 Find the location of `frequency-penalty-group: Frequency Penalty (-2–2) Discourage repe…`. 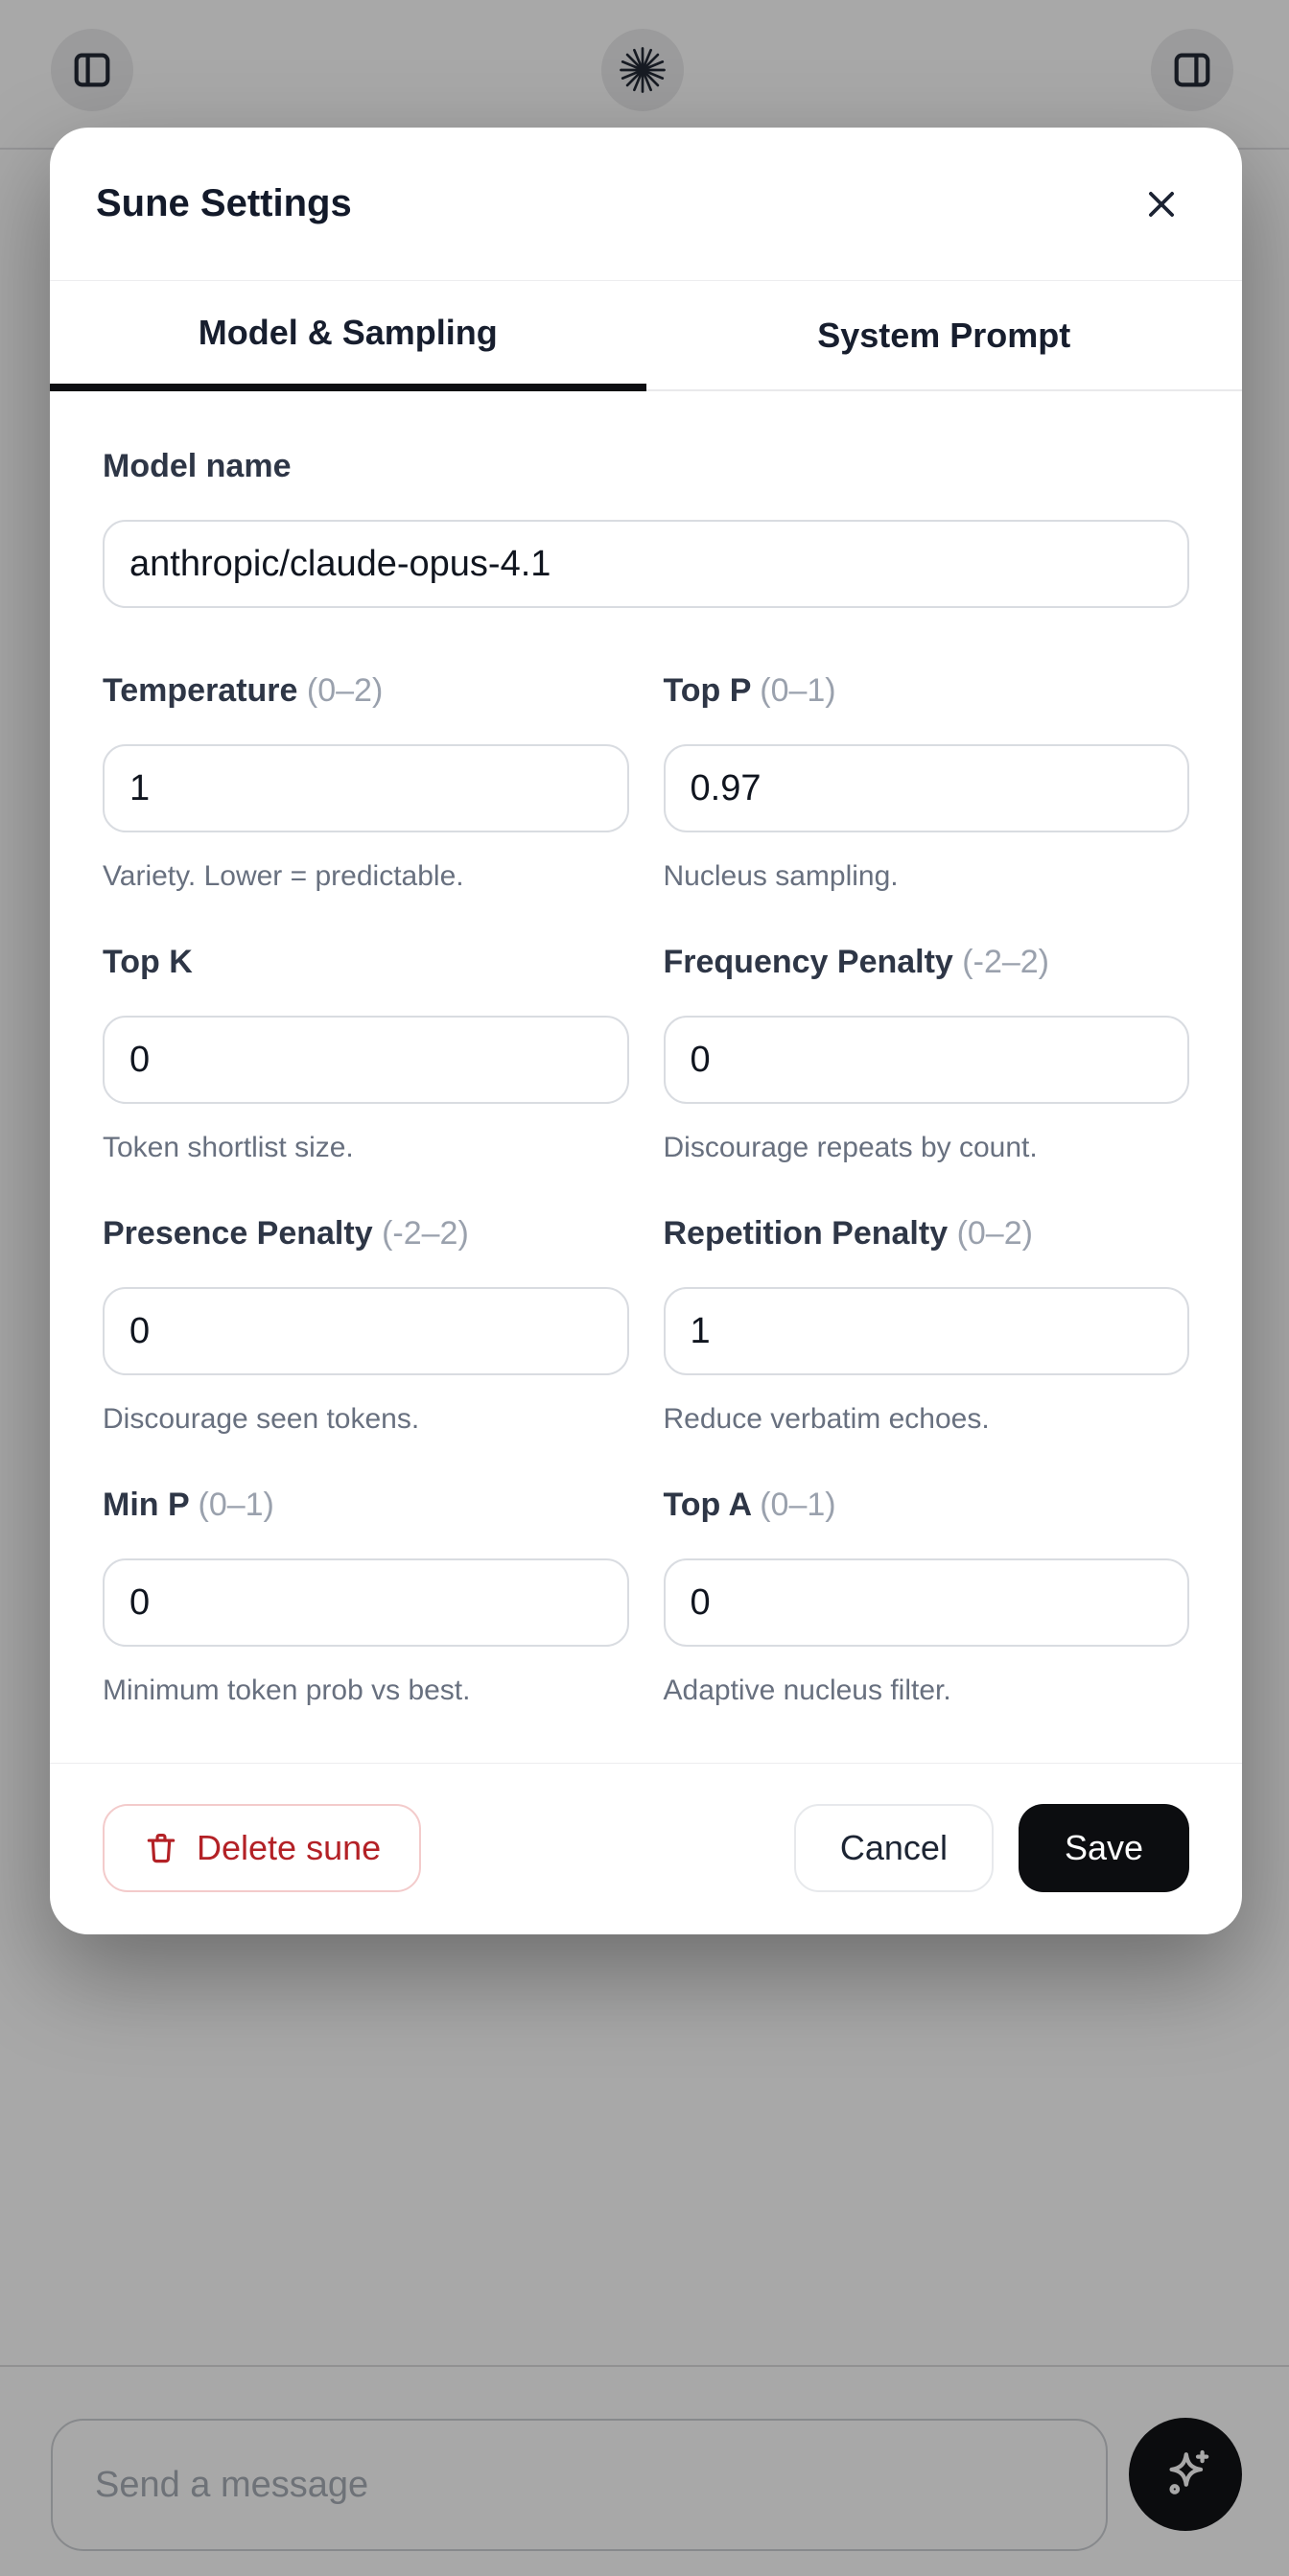

frequency-penalty-group: Frequency Penalty (-2–2) Discourage repe… is located at coordinates (926, 1053).